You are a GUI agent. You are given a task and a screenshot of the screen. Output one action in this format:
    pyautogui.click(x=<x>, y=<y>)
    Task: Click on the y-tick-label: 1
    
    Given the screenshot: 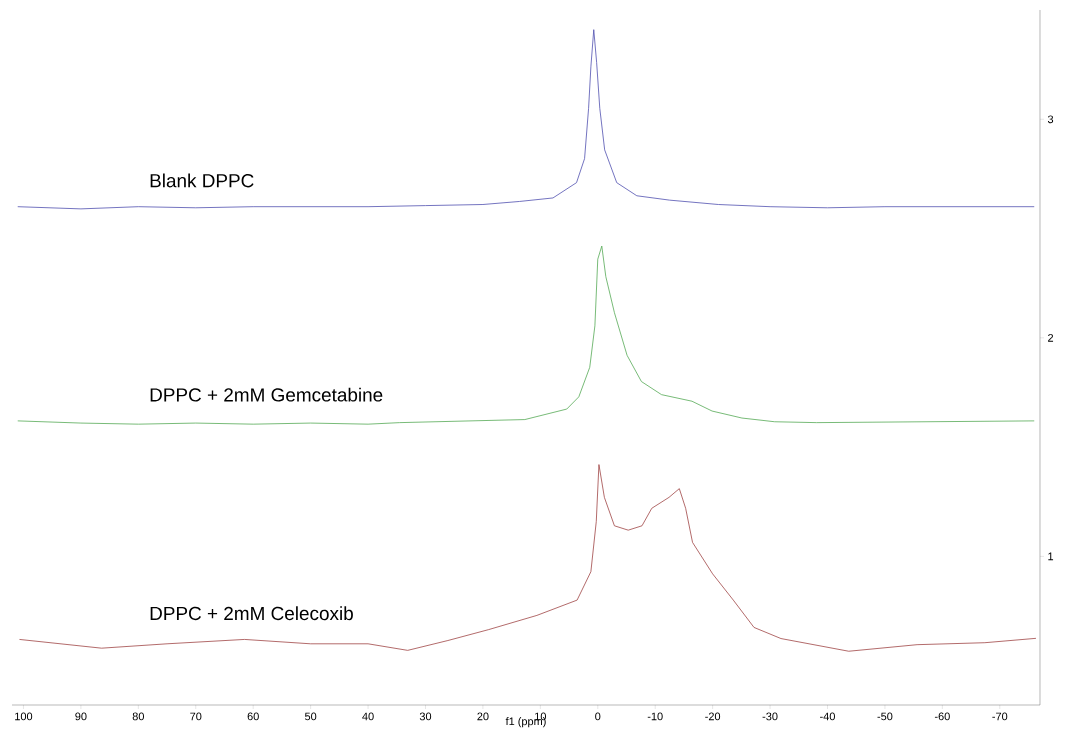 What is the action you would take?
    pyautogui.click(x=1051, y=556)
    